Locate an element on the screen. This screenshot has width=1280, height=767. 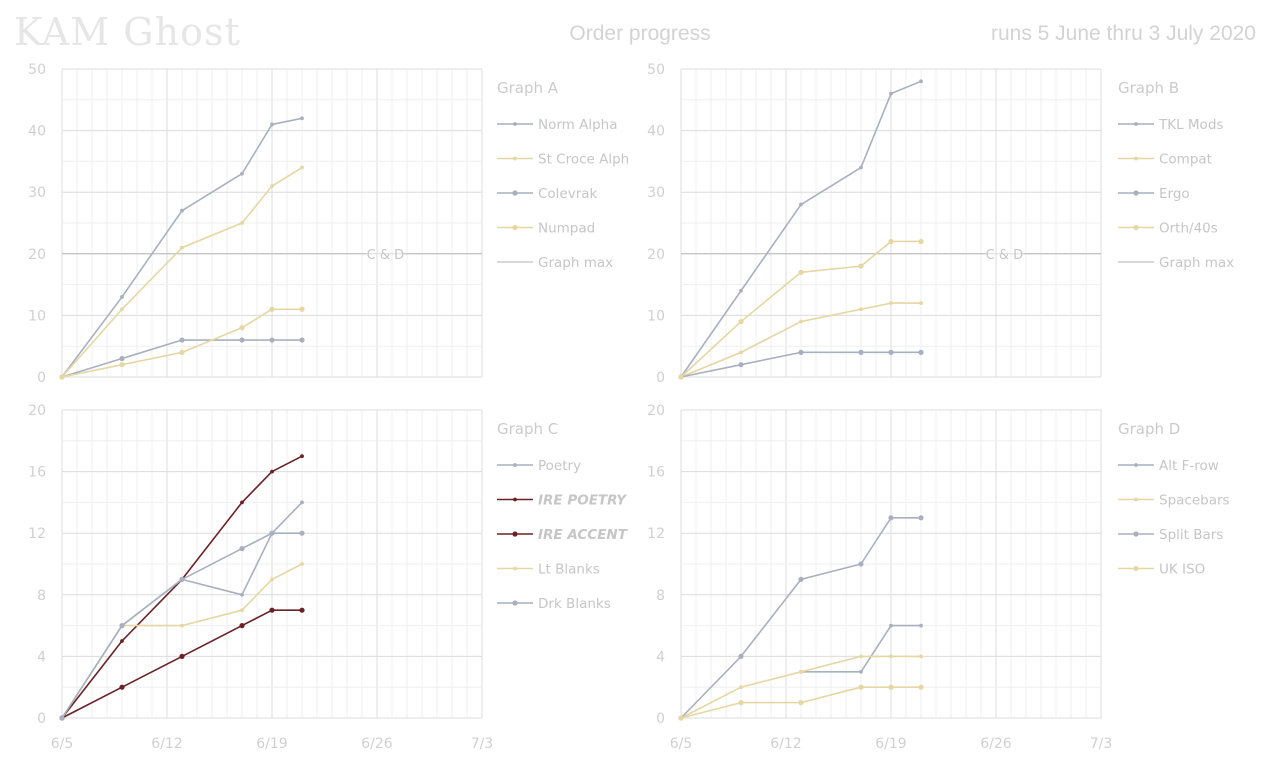
legend-label: UK ISO is located at coordinates (1182, 570).